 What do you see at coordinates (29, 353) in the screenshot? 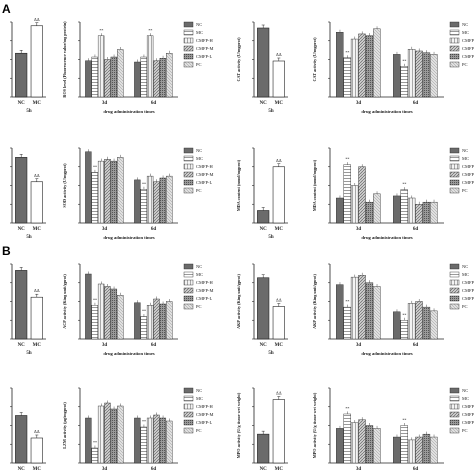
I see `chart-8-x-caption: 5h` at bounding box center [29, 353].